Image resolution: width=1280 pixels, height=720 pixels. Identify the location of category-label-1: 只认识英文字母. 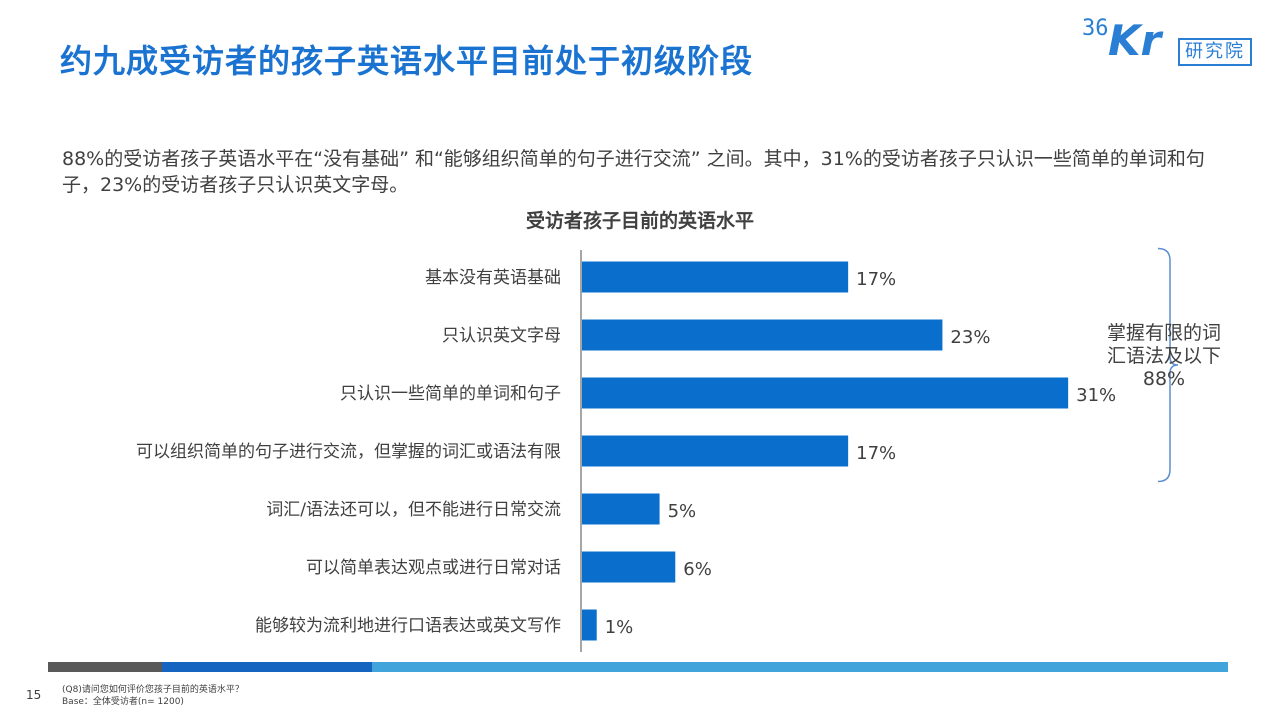
(501, 336).